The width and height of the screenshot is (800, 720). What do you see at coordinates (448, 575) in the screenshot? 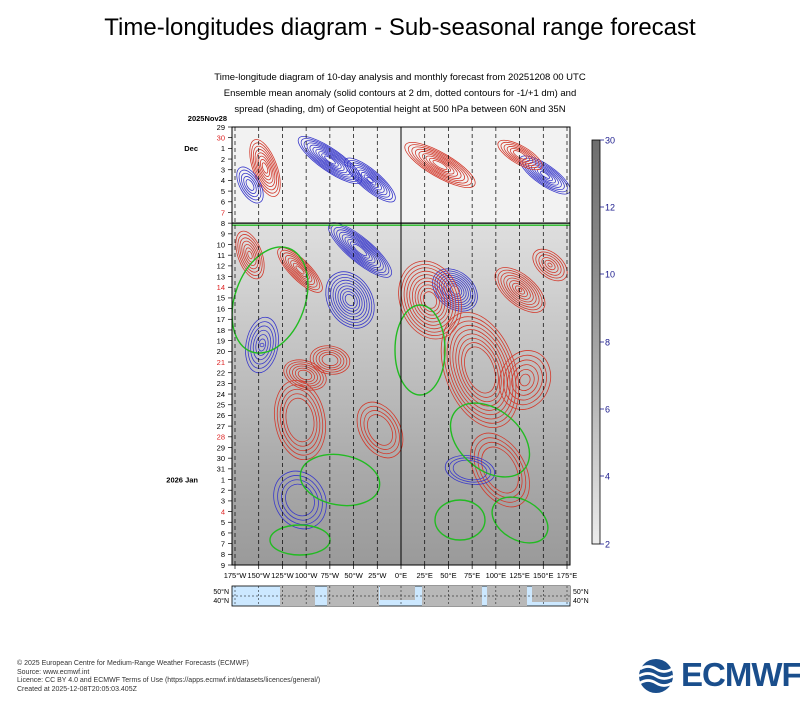
I see `x-tick-label: 50°E` at bounding box center [448, 575].